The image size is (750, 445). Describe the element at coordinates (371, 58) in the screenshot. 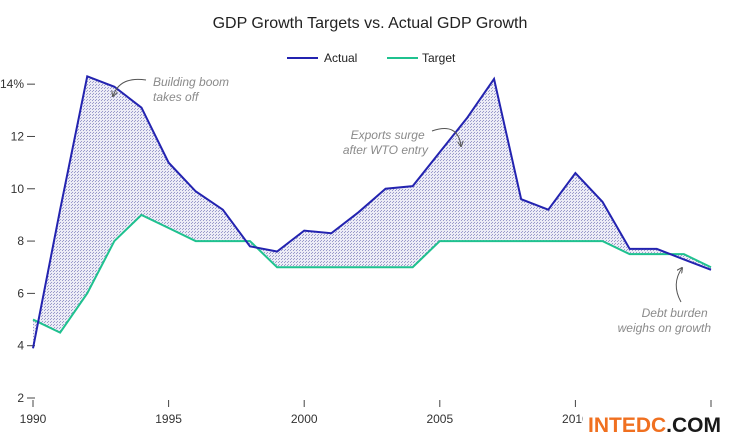

I see `legend: Actual Target` at that location.